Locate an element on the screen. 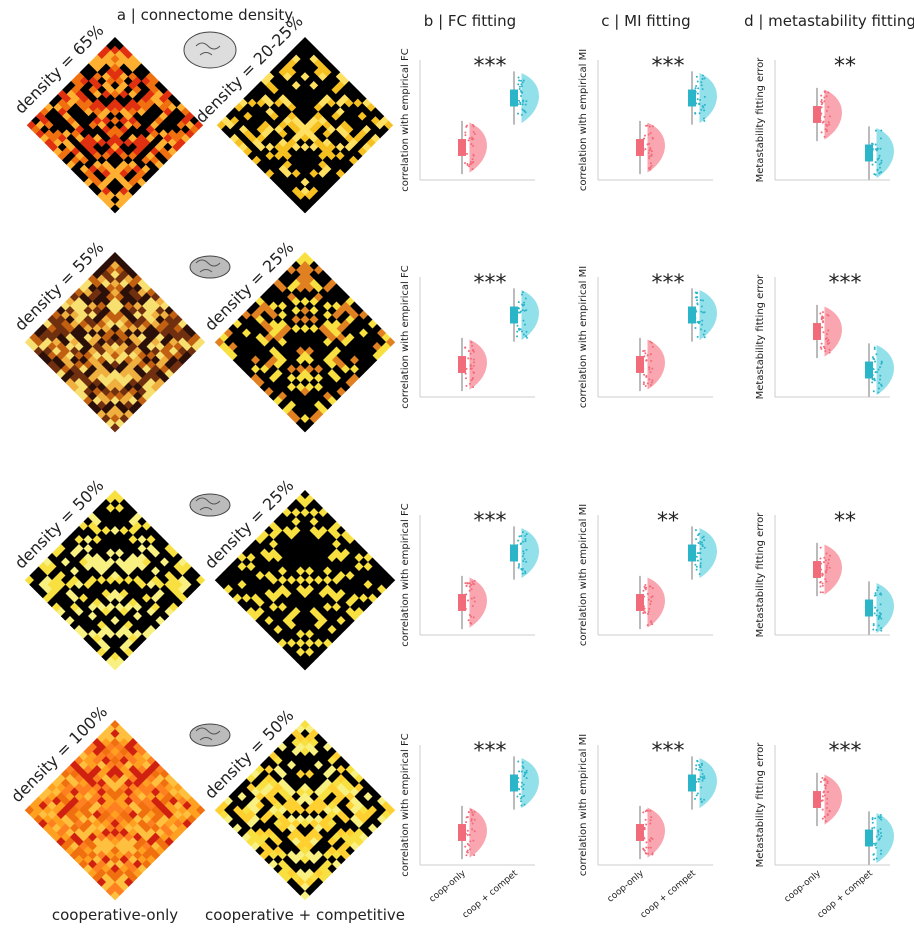 This screenshot has width=914, height=931. matrix-cell is located at coordinates (224, 347).